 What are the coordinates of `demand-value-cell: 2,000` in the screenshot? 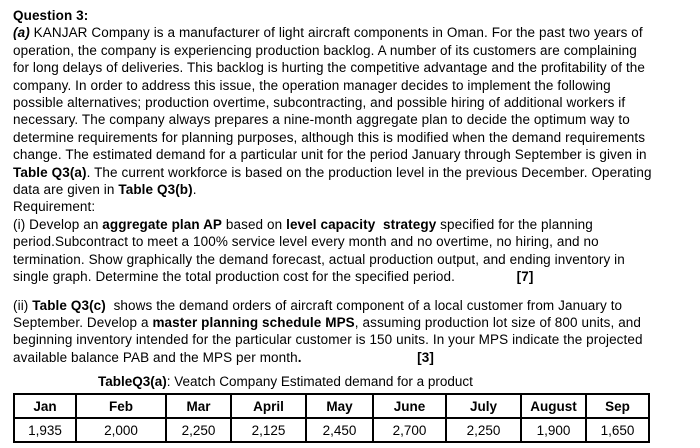 It's located at (121, 430).